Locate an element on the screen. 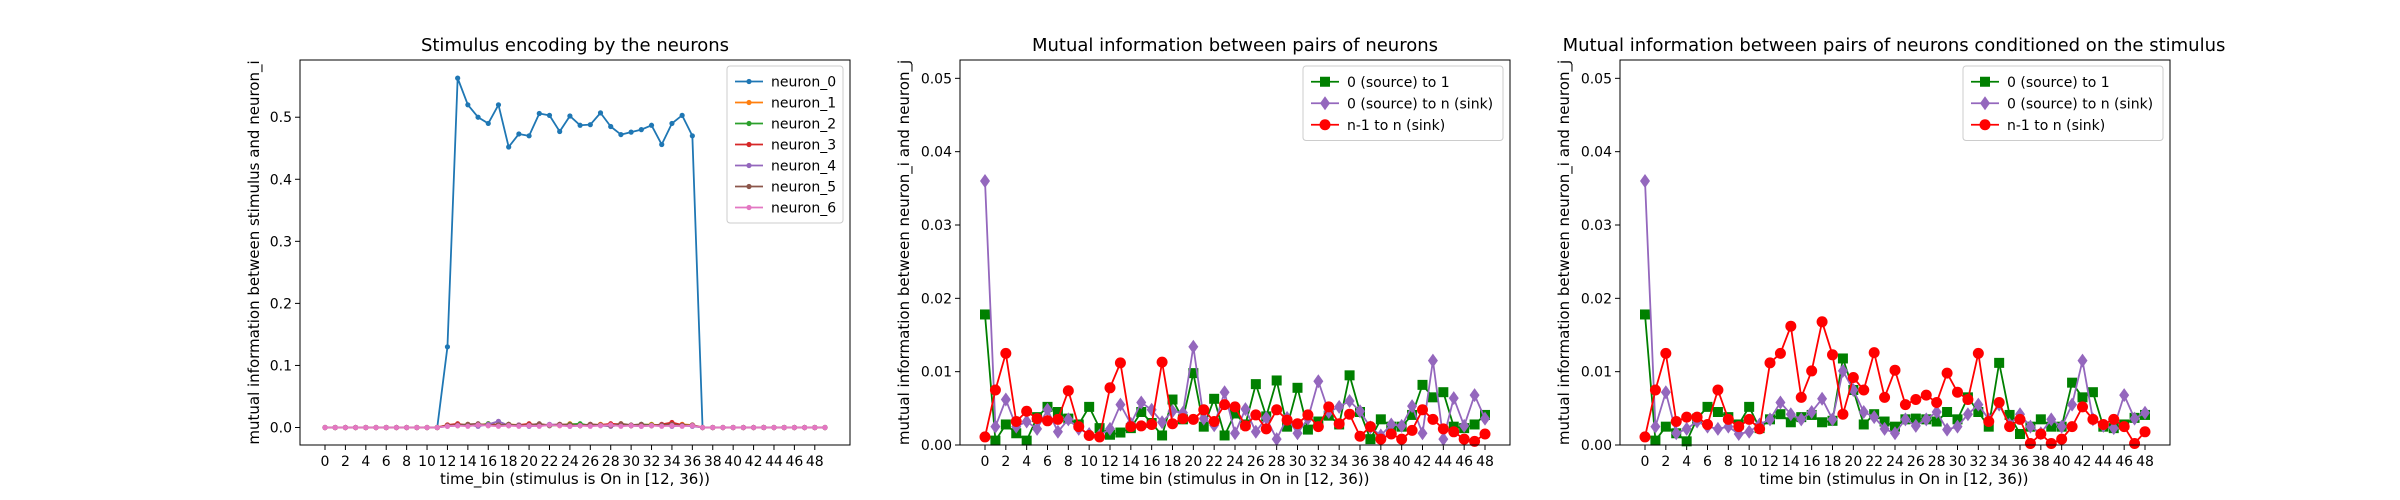 The image size is (2400, 500). x-tick-label: 8 is located at coordinates (1068, 462).